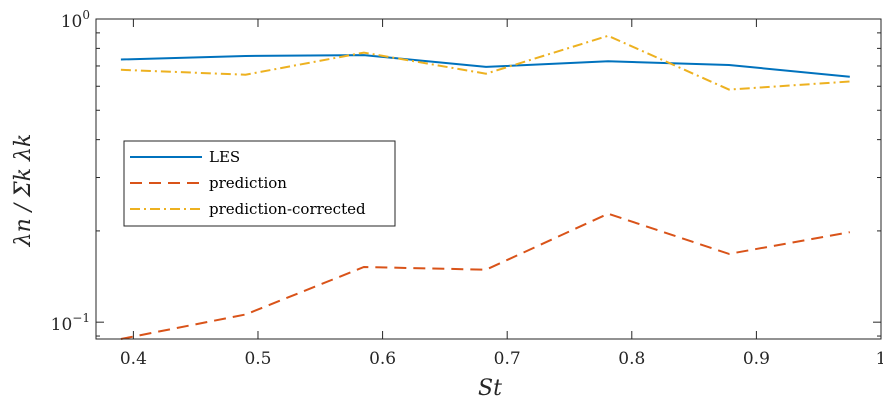 The width and height of the screenshot is (883, 402). What do you see at coordinates (248, 183) in the screenshot?
I see `legend-label: prediction` at bounding box center [248, 183].